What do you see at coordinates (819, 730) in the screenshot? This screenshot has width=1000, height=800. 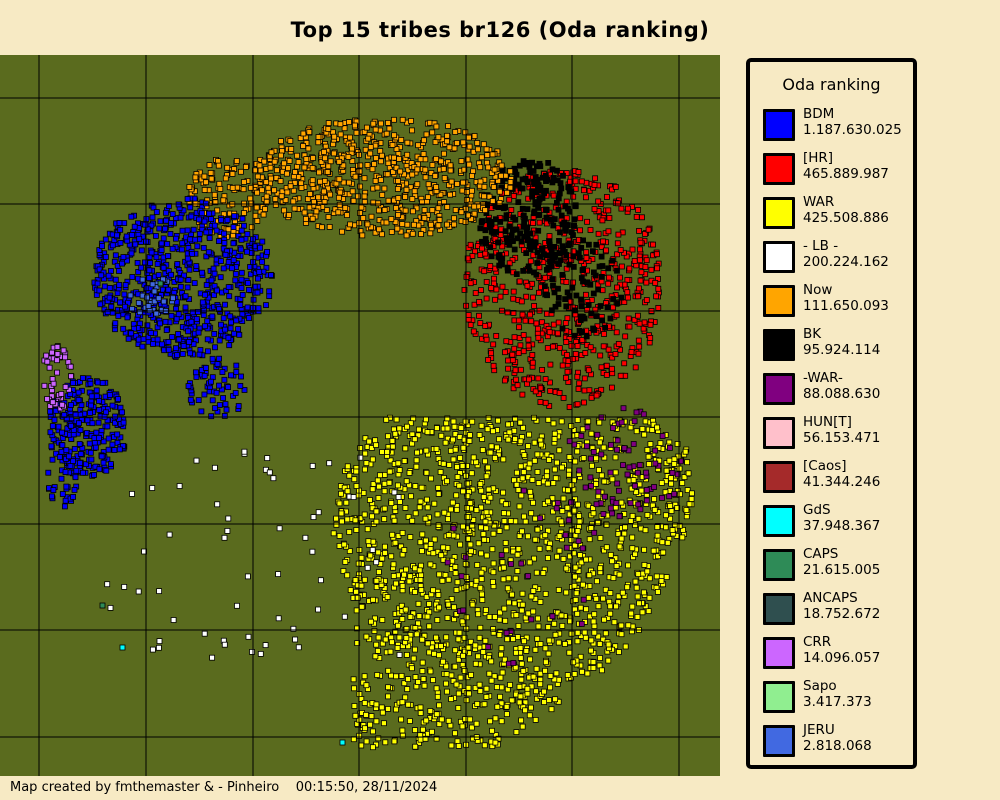 I see `legend-tribe-name: JERU` at bounding box center [819, 730].